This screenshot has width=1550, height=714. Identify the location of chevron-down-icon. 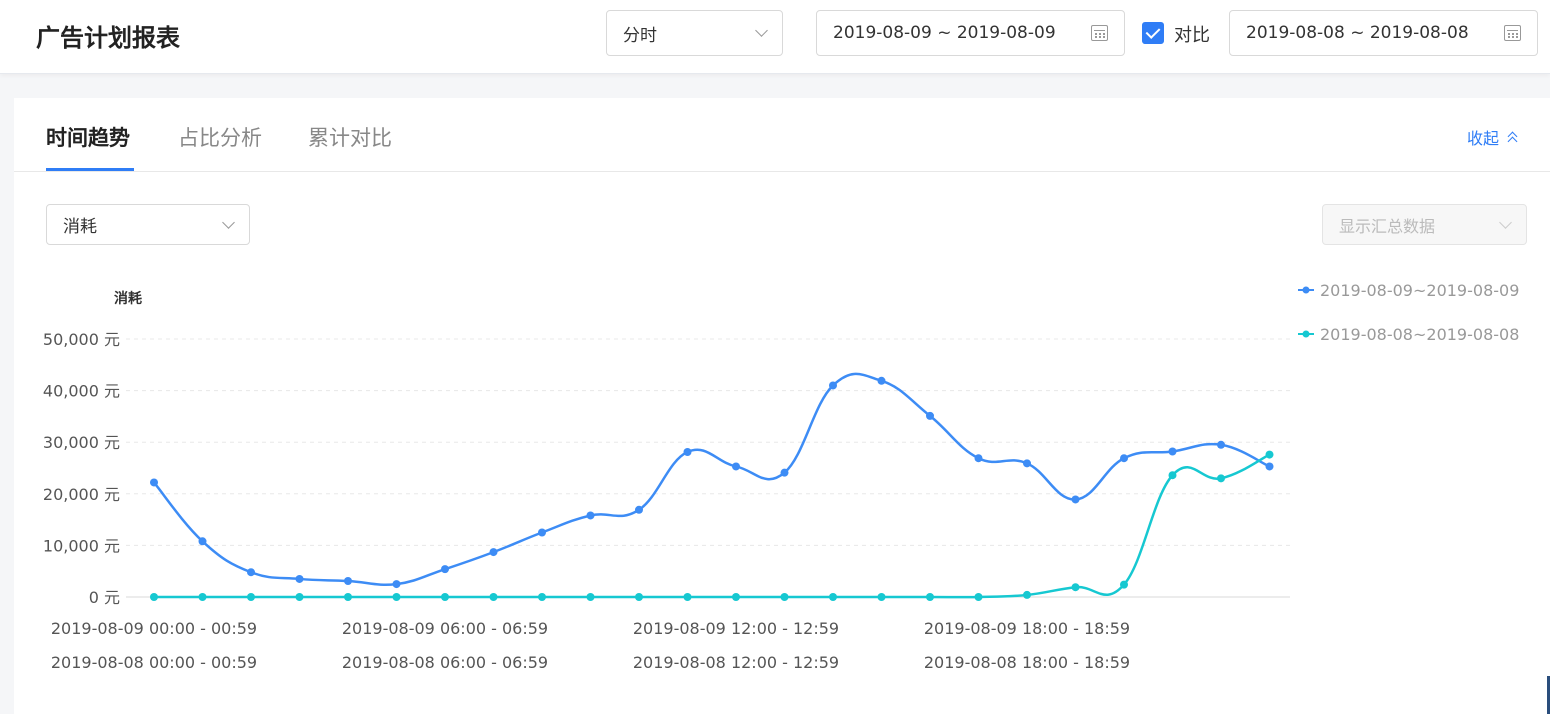
(761, 30).